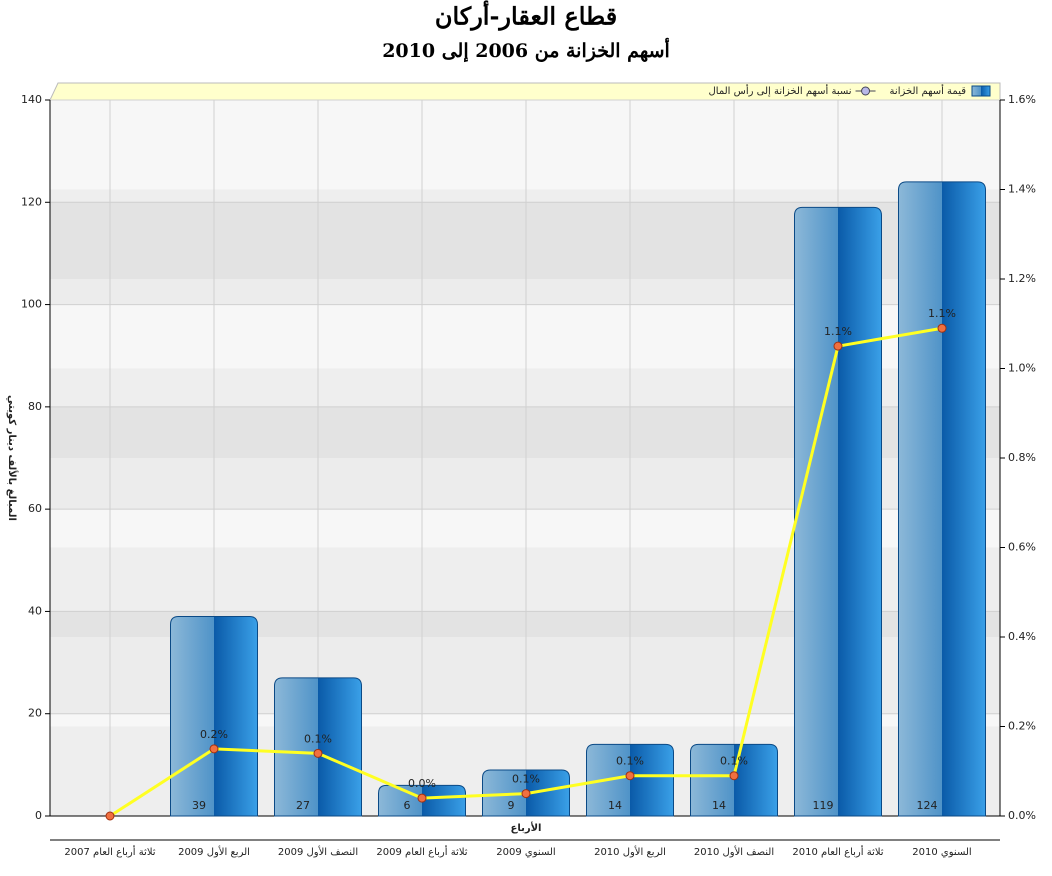 The image size is (1052, 876). Describe the element at coordinates (318, 851) in the screenshot. I see `x-tick-label: النصف الأول 2009` at that location.